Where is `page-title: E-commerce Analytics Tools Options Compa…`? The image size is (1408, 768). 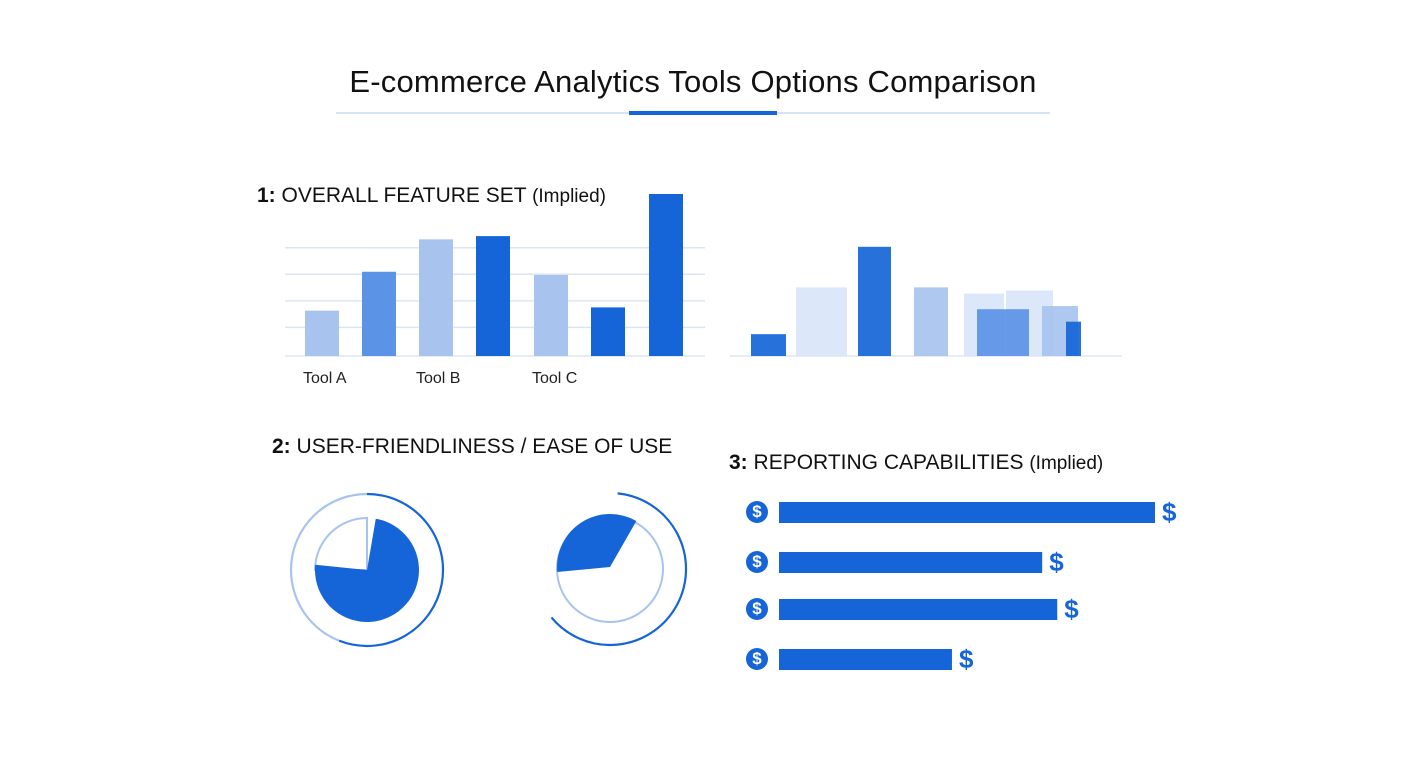
page-title: E-commerce Analytics Tools Options Compa… is located at coordinates (693, 81).